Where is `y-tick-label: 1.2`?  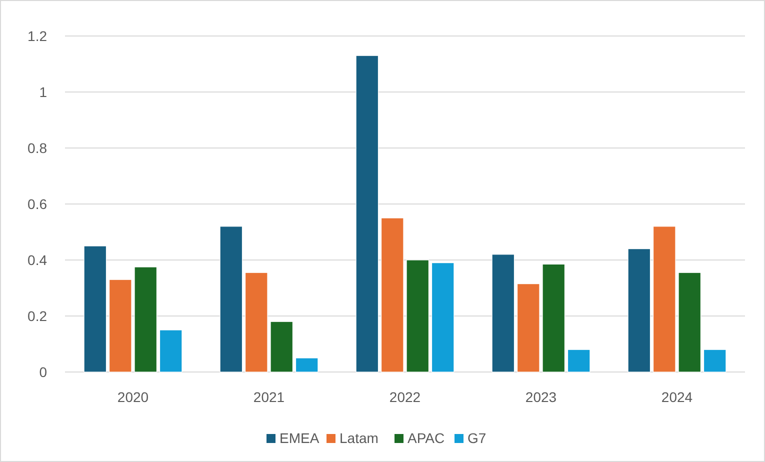
y-tick-label: 1.2 is located at coordinates (38, 36).